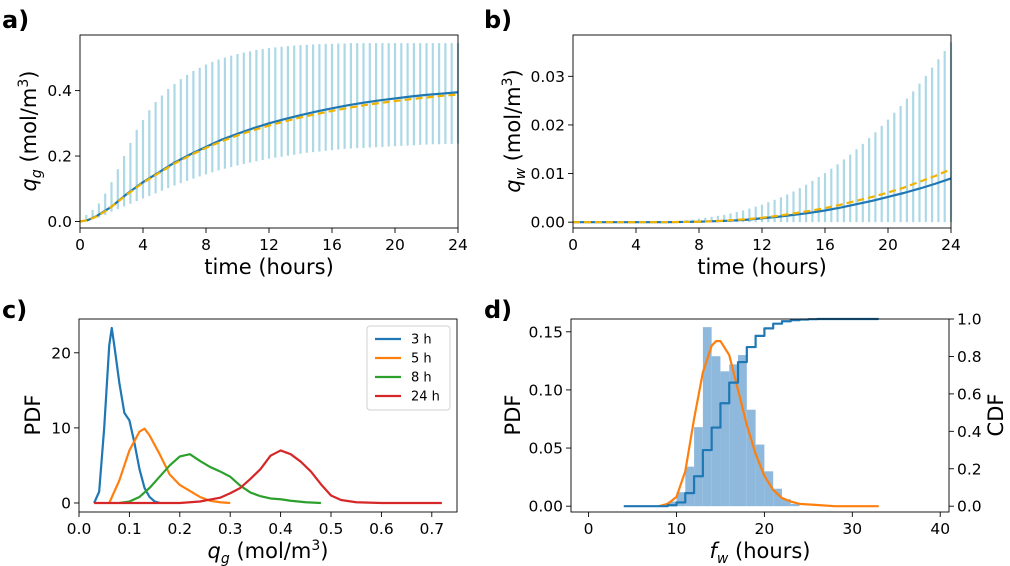 The width and height of the screenshot is (1010, 566). I want to click on series-line-8-h, so click(220, 479).